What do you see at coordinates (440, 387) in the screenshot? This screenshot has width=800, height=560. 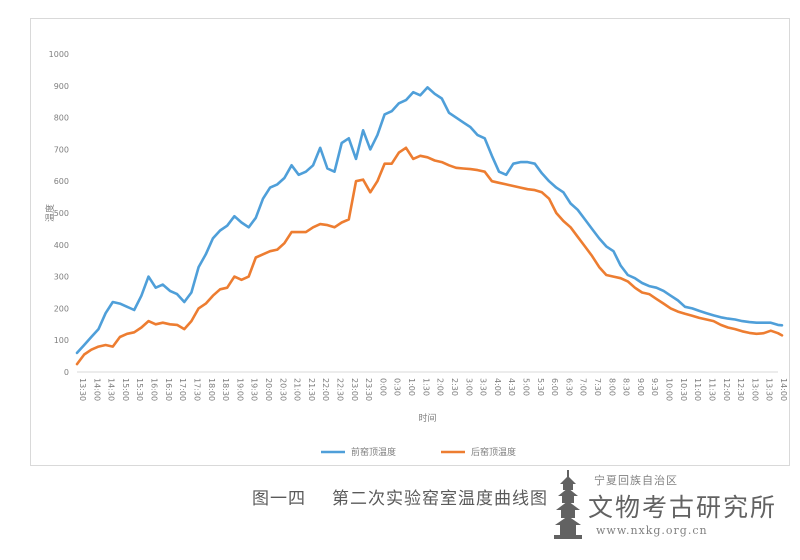 I see `x-tick-label: 2:00` at bounding box center [440, 387].